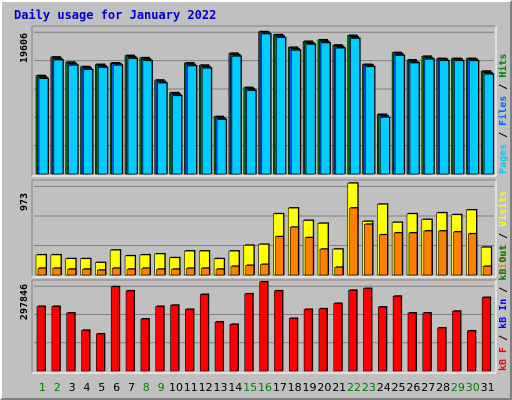  I want to click on max-label: 19606, so click(24, 48).